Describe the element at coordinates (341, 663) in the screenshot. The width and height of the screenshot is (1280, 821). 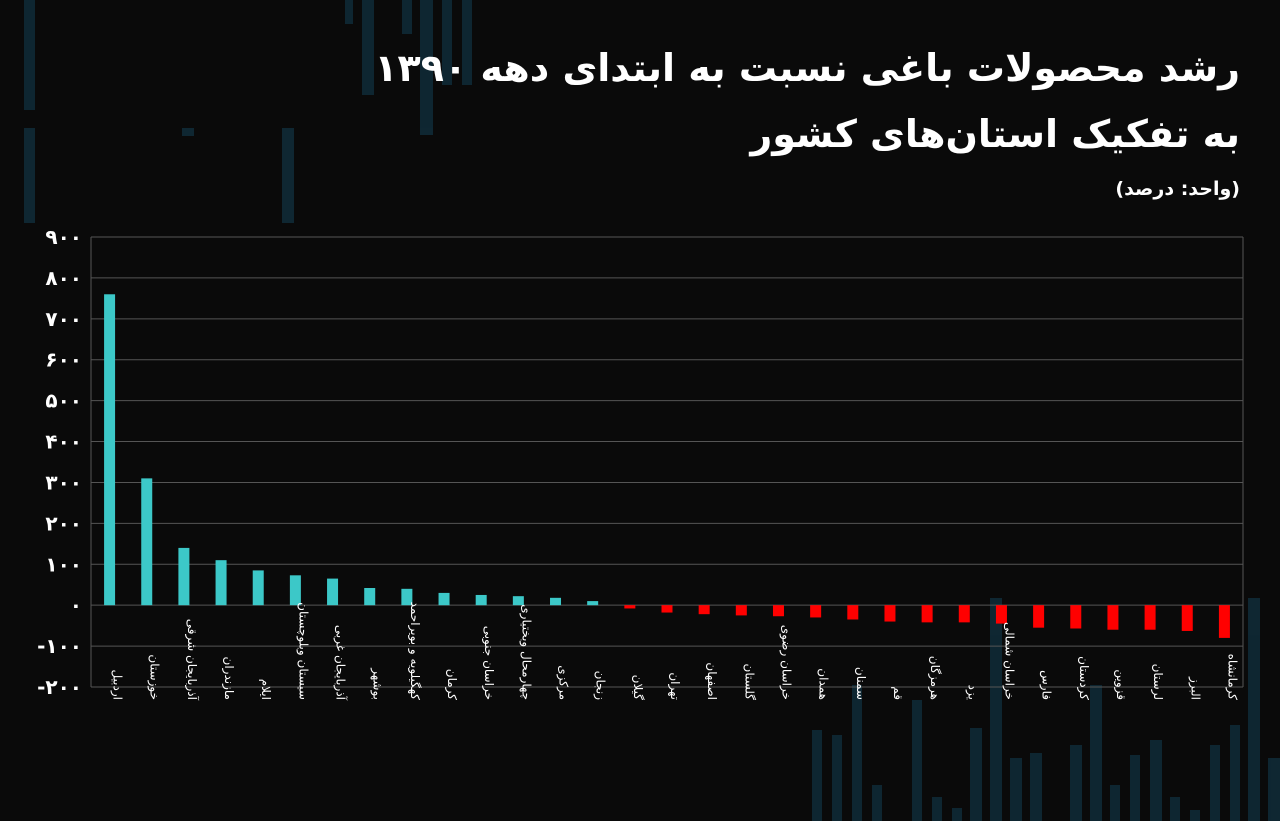
I see `x-tick-label: آذربایجان غربی` at that location.